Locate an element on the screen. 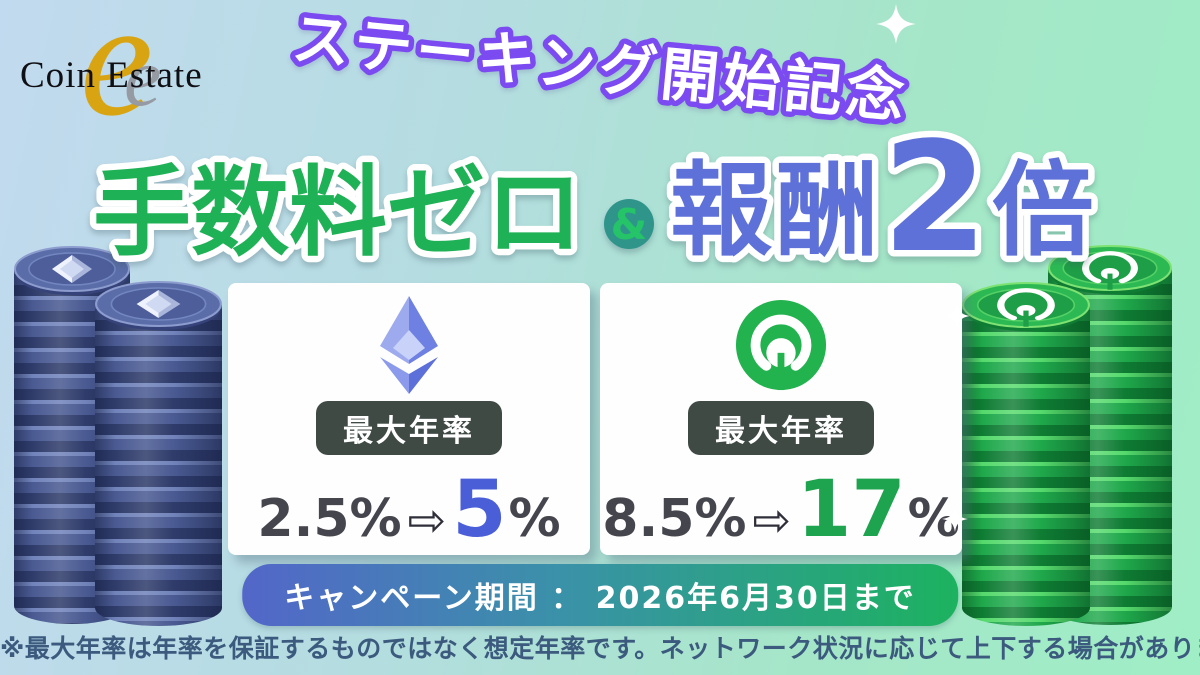  campaign-ribbon-text: ステーキング開始記念 is located at coordinates (600, 68).